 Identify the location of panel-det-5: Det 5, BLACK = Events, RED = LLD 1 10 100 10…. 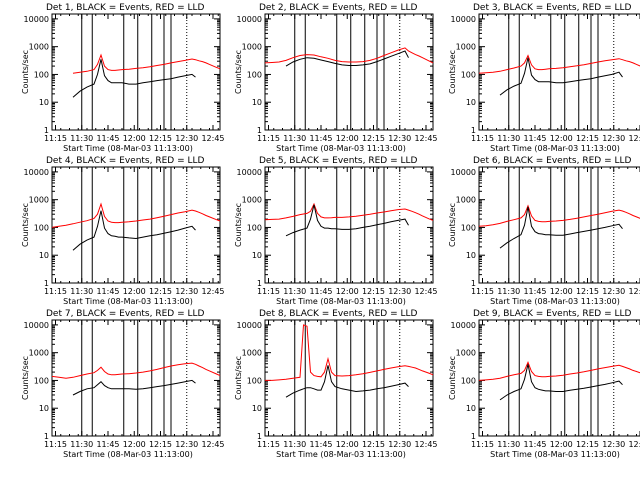
(336, 231).